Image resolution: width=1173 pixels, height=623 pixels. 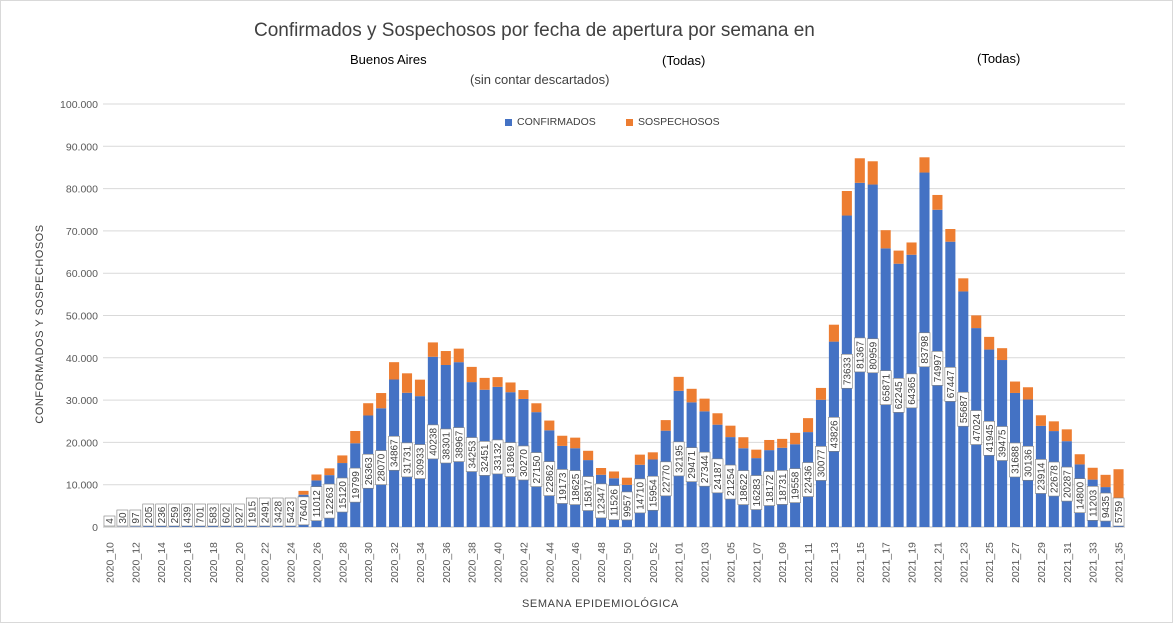 What do you see at coordinates (317, 562) in the screenshot?
I see `x-tick-label: 2020_26` at bounding box center [317, 562].